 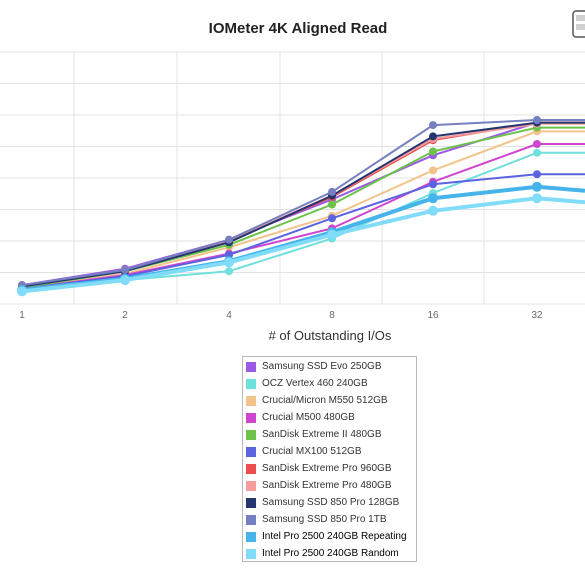 I want to click on x-tick-label: 8, so click(x=332, y=315).